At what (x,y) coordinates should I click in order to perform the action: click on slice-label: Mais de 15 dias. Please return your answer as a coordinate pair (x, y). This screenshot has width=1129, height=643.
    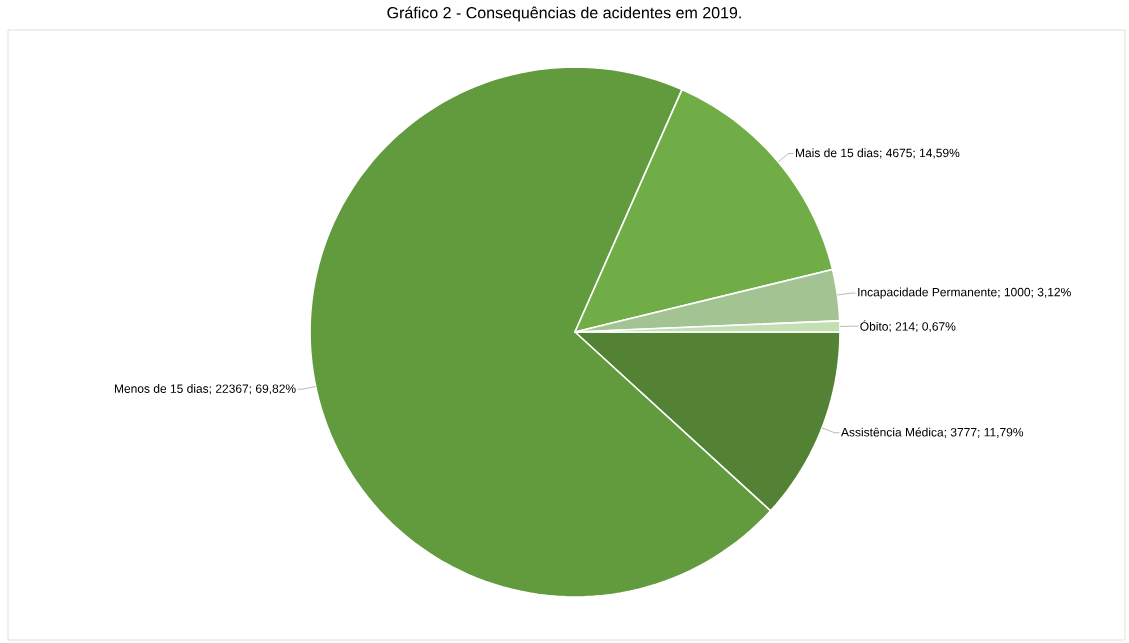
    Looking at the image, I should click on (837, 153).